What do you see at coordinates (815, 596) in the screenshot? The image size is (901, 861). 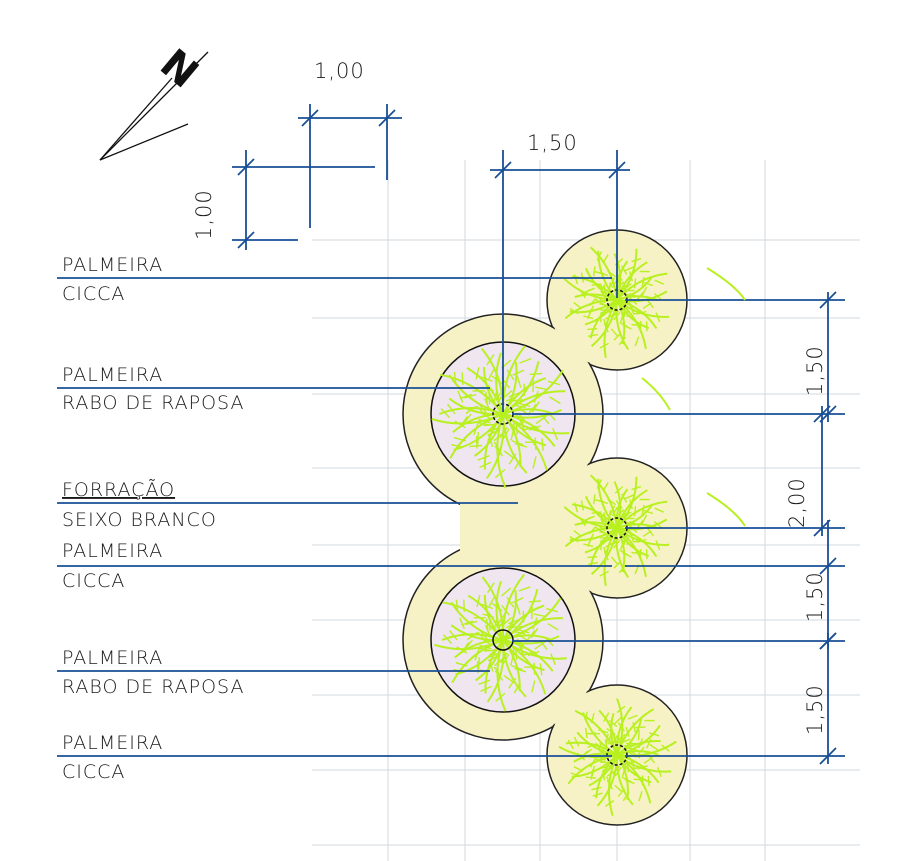 I see `right-dim-3: 1,50` at bounding box center [815, 596].